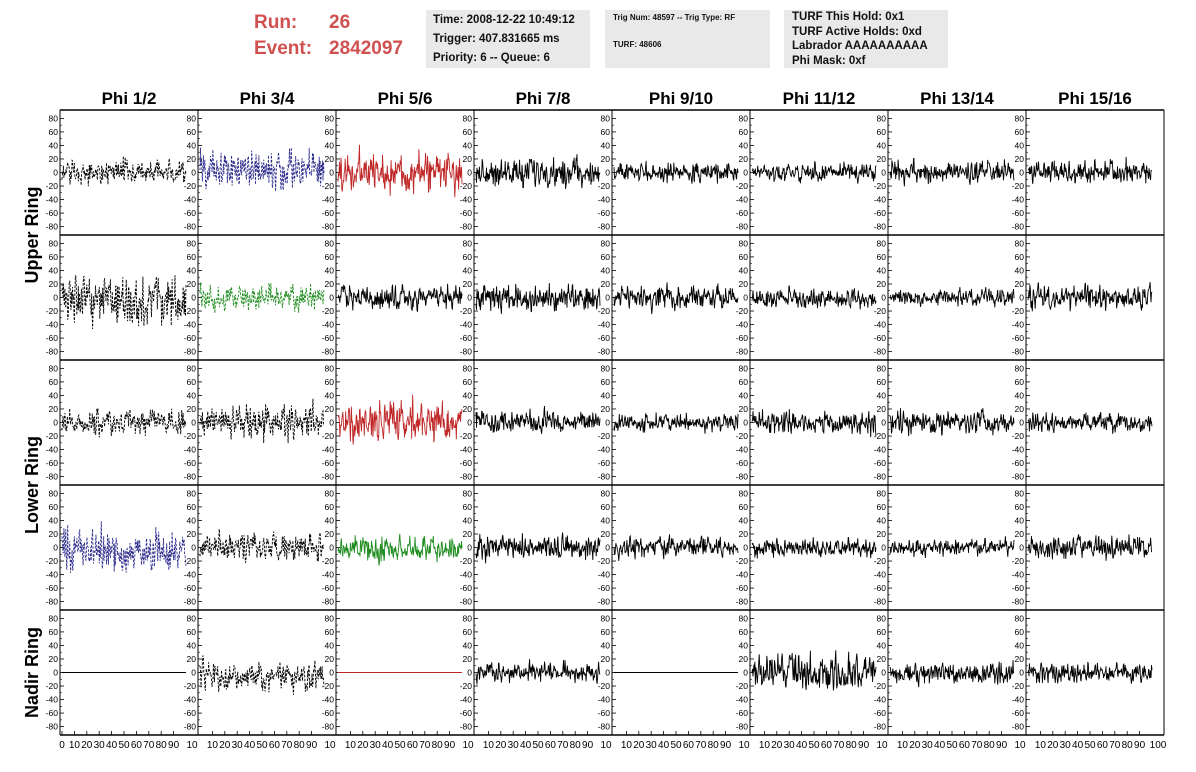  What do you see at coordinates (543, 98) in the screenshot?
I see `column-title: Phi 7/8` at bounding box center [543, 98].